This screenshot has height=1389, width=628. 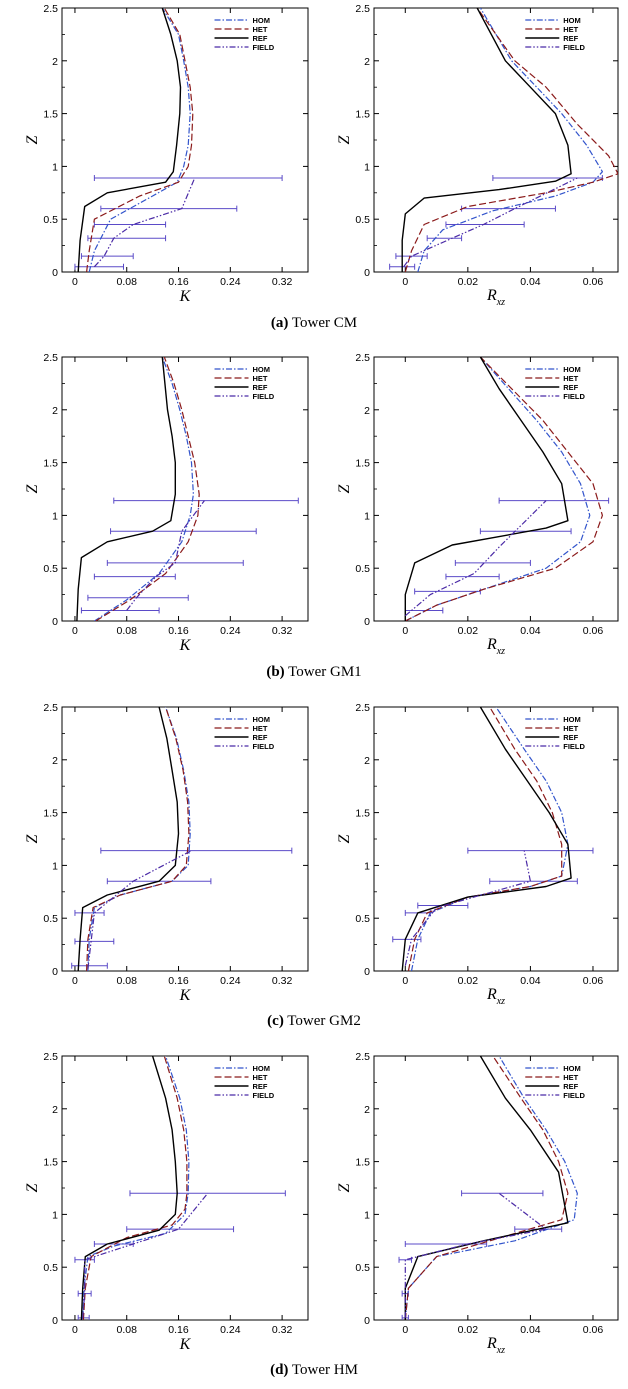 I want to click on x-tick-label: 0.06, so click(x=593, y=631).